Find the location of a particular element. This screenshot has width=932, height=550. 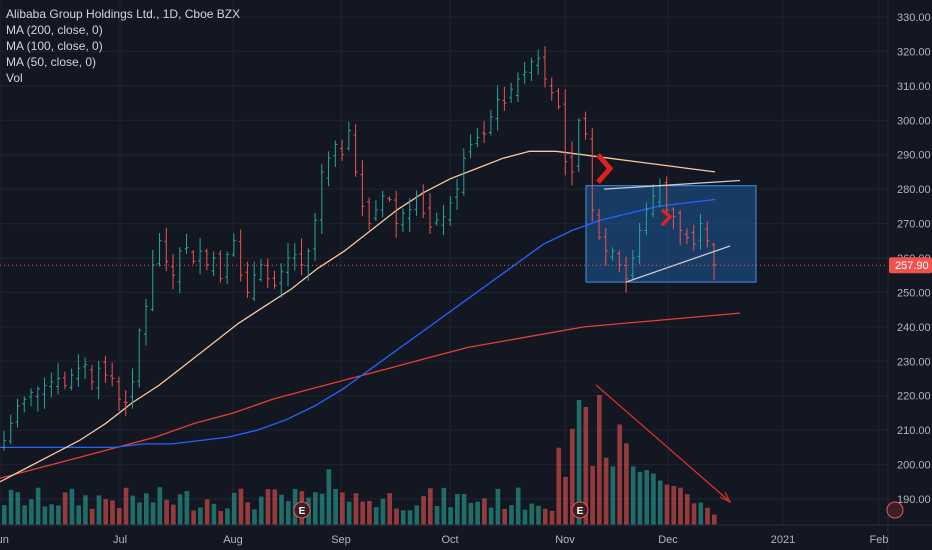

y-tick-label: 320.00 is located at coordinates (914, 52).